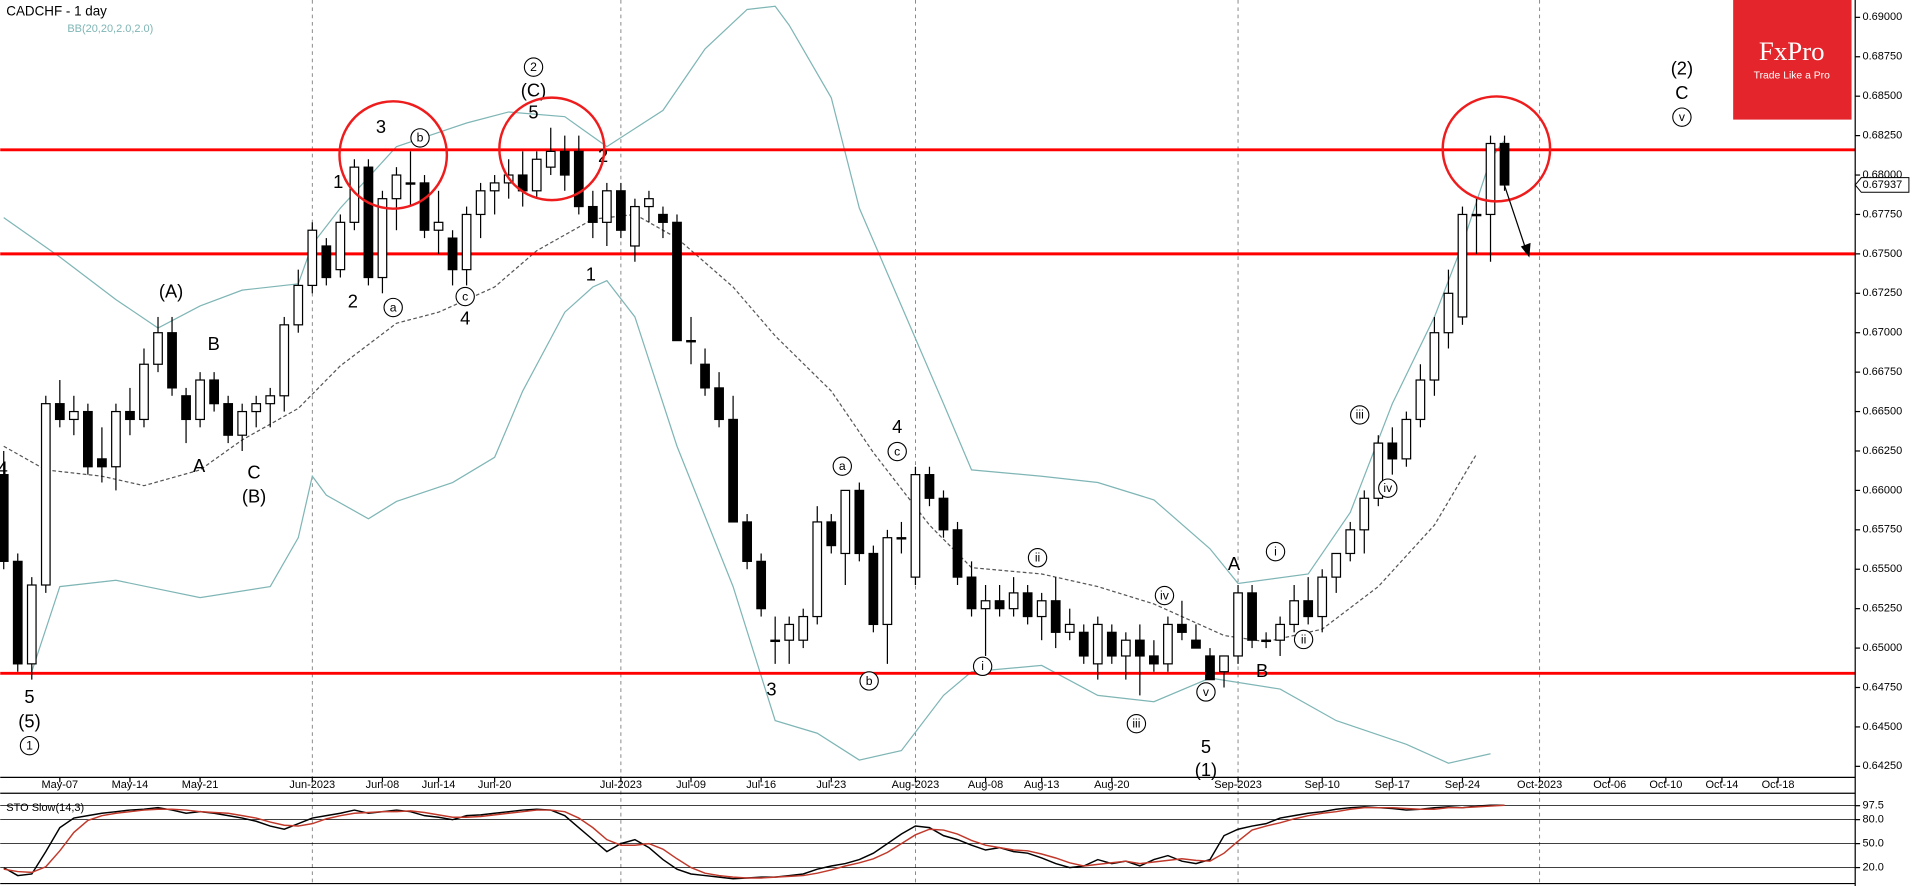 The height and width of the screenshot is (886, 1914). Describe the element at coordinates (754, 842) in the screenshot. I see `stochastic-layer` at that location.